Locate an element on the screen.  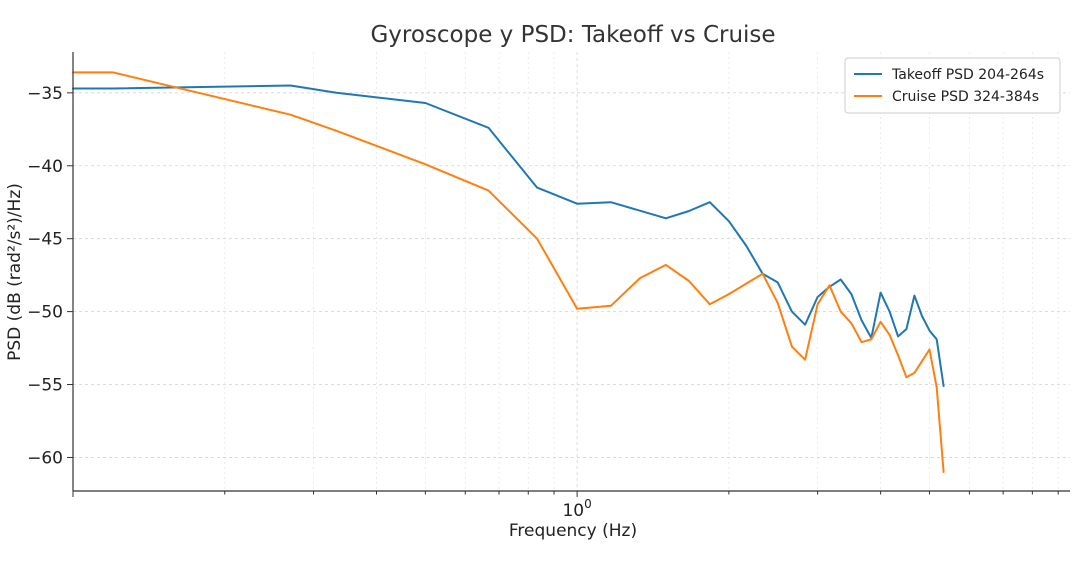
y-tick-label: −35 is located at coordinates (45, 94).